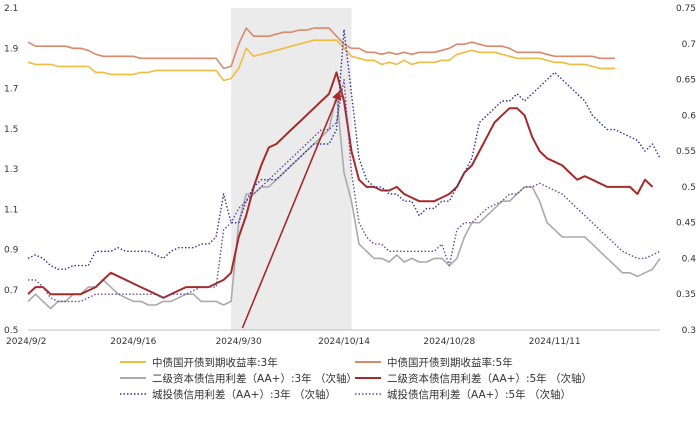 The height and width of the screenshot is (436, 700). I want to click on highlight-band, so click(291, 169).